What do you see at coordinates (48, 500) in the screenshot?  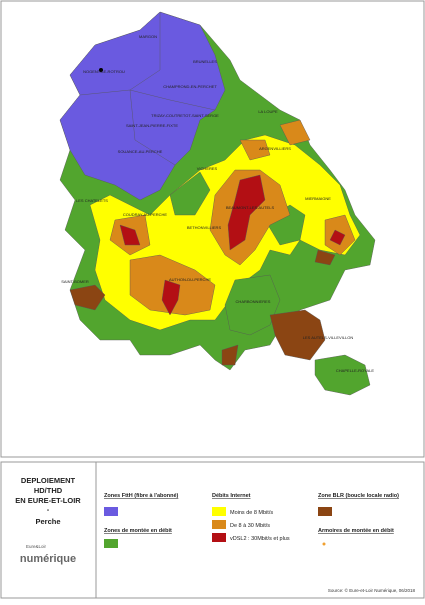 I see `title-line: EN EURE-ET-LOIR` at bounding box center [48, 500].